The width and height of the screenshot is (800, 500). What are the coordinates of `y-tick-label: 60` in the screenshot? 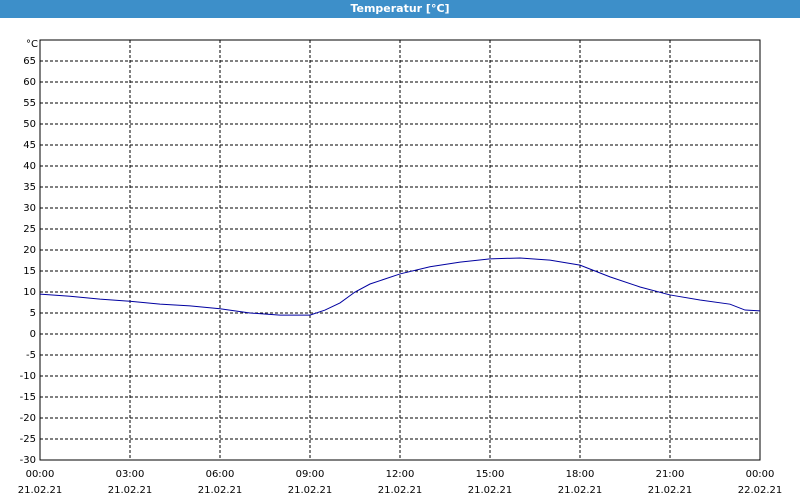 It's located at (29, 82).